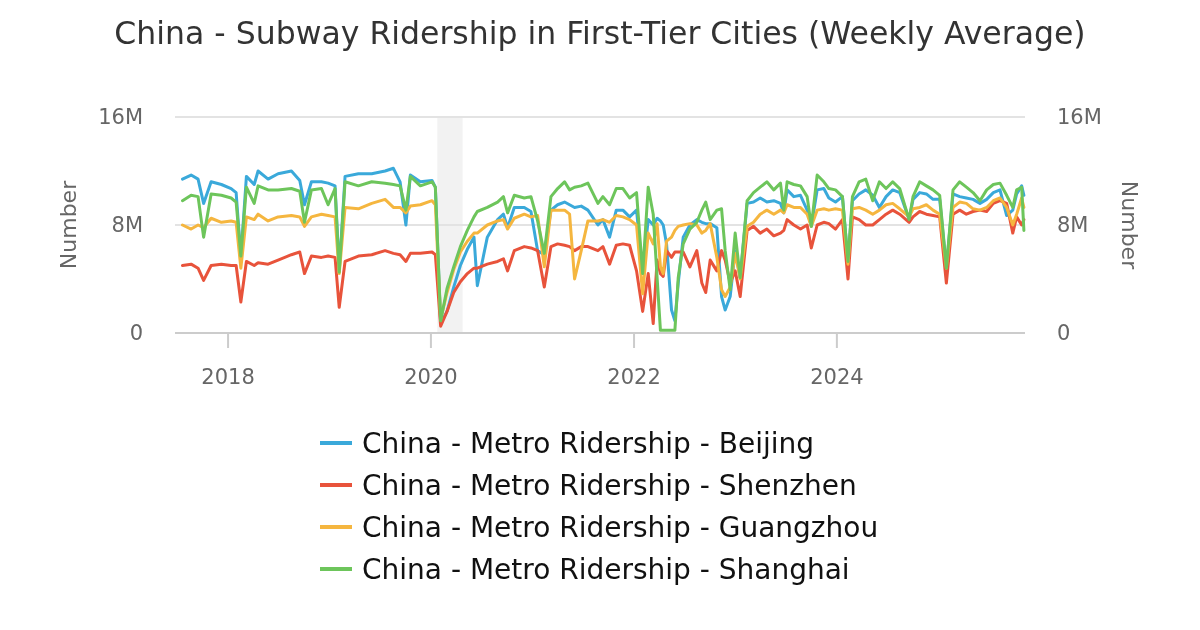  I want to click on y-axis-title: Number, so click(68, 224).